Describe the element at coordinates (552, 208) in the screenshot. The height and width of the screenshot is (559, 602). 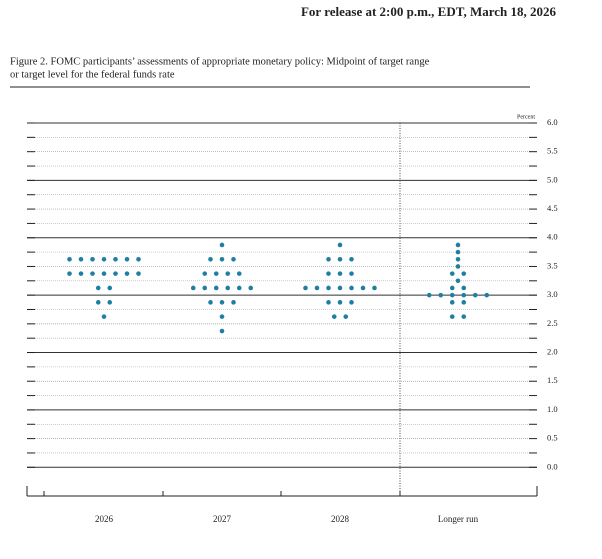
I see `y-tick-label: 4.5` at that location.